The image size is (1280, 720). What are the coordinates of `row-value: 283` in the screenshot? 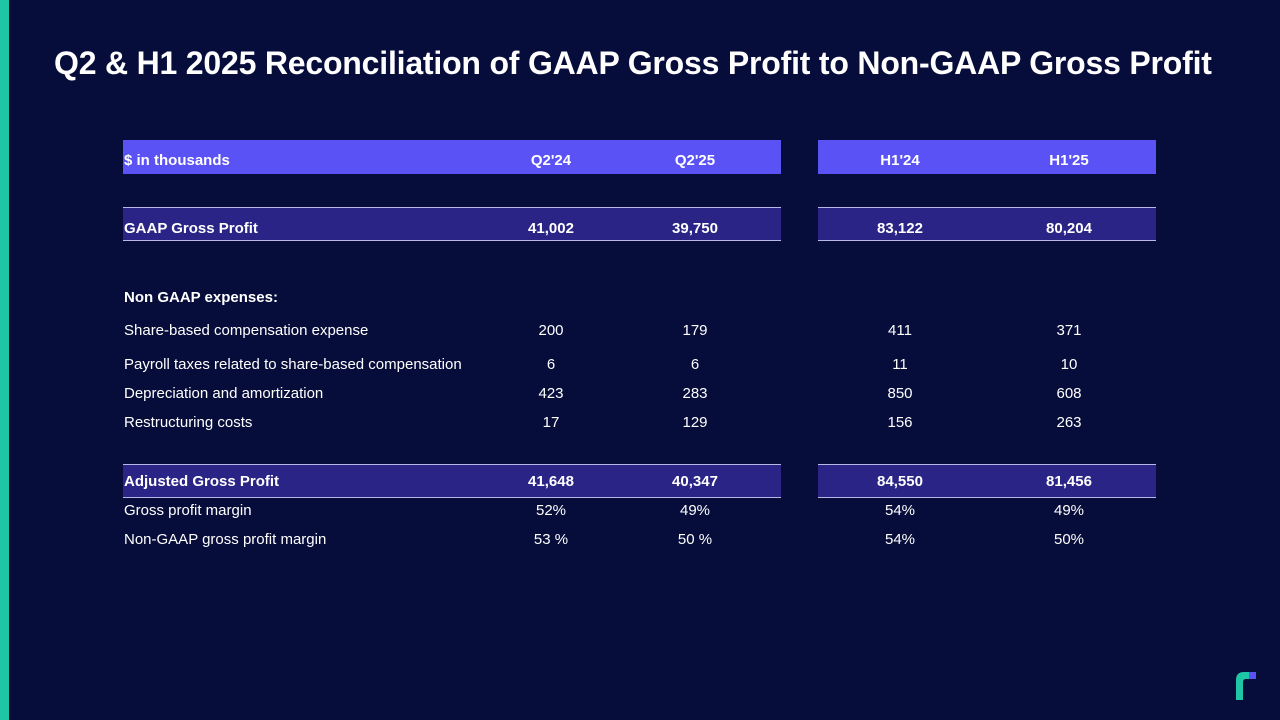 It's located at (695, 393).